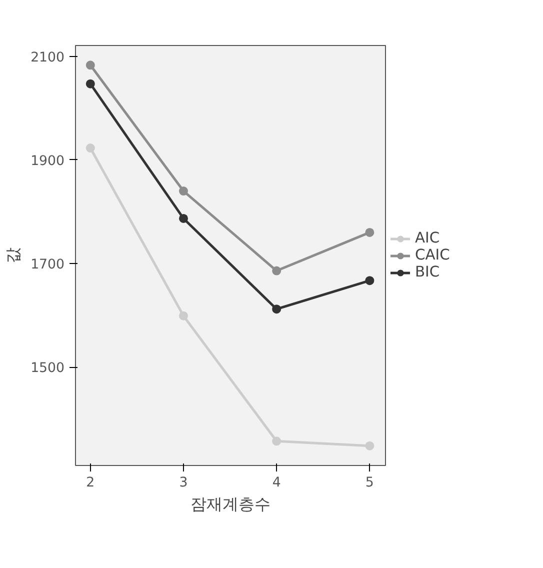 The height and width of the screenshot is (568, 543). Describe the element at coordinates (13, 256) in the screenshot. I see `y-axis-title: 값` at that location.